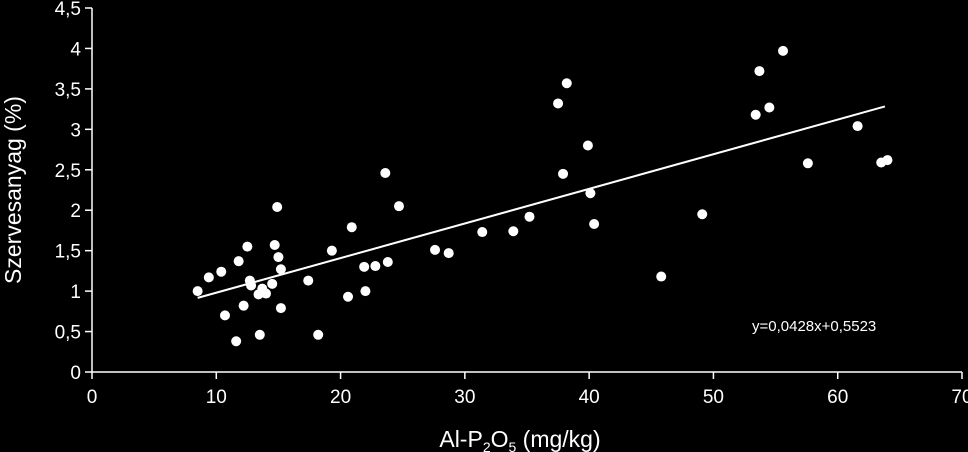 The width and height of the screenshot is (968, 452). Describe the element at coordinates (74, 192) in the screenshot. I see `y-axis: 0 0,5 1 1,5 2 2,5 3 3,5 4 4,5` at that location.